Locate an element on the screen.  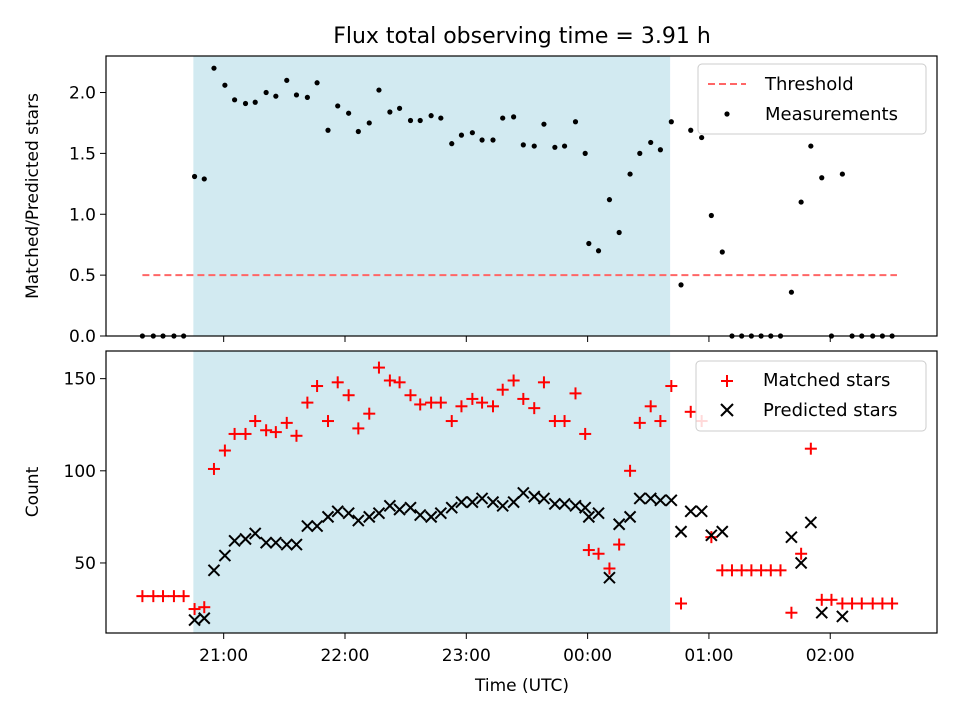
chart-title: Flux total observing time = 3.91 h is located at coordinates (522, 36).